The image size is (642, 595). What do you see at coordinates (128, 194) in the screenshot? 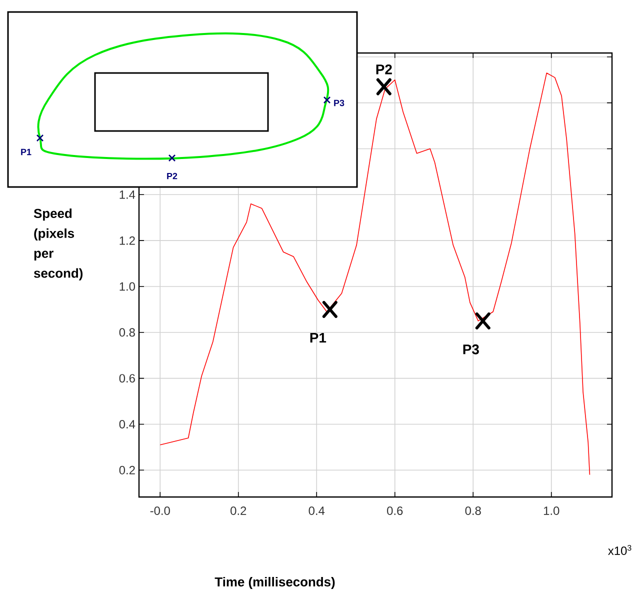
I see `y-tick-label: 1.4` at bounding box center [128, 194].